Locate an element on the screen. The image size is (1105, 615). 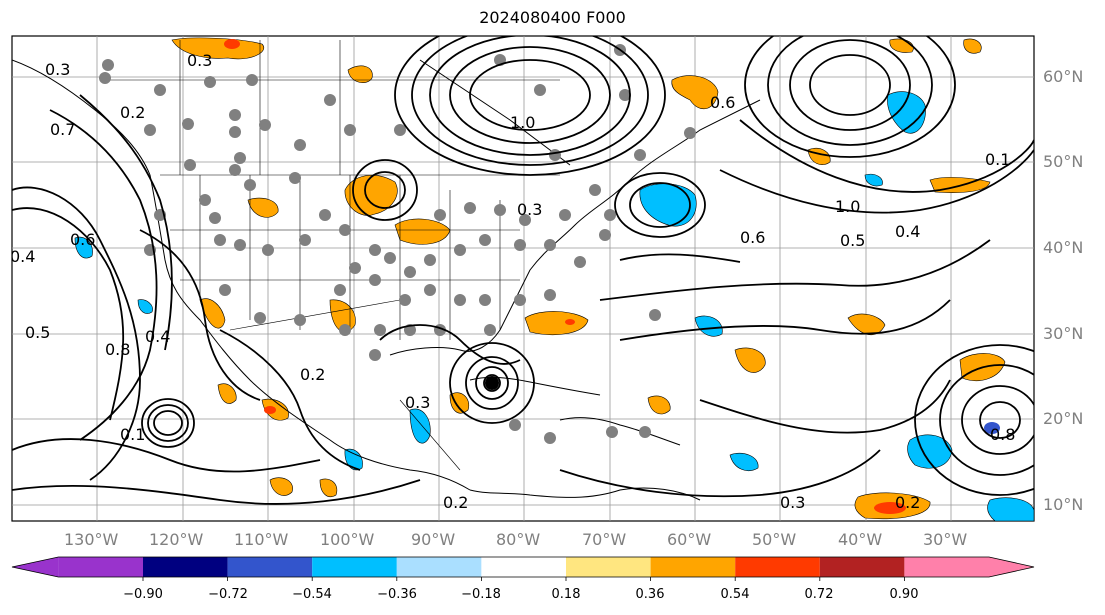
colorbar-tick-label: 0.36 is located at coordinates (650, 594).